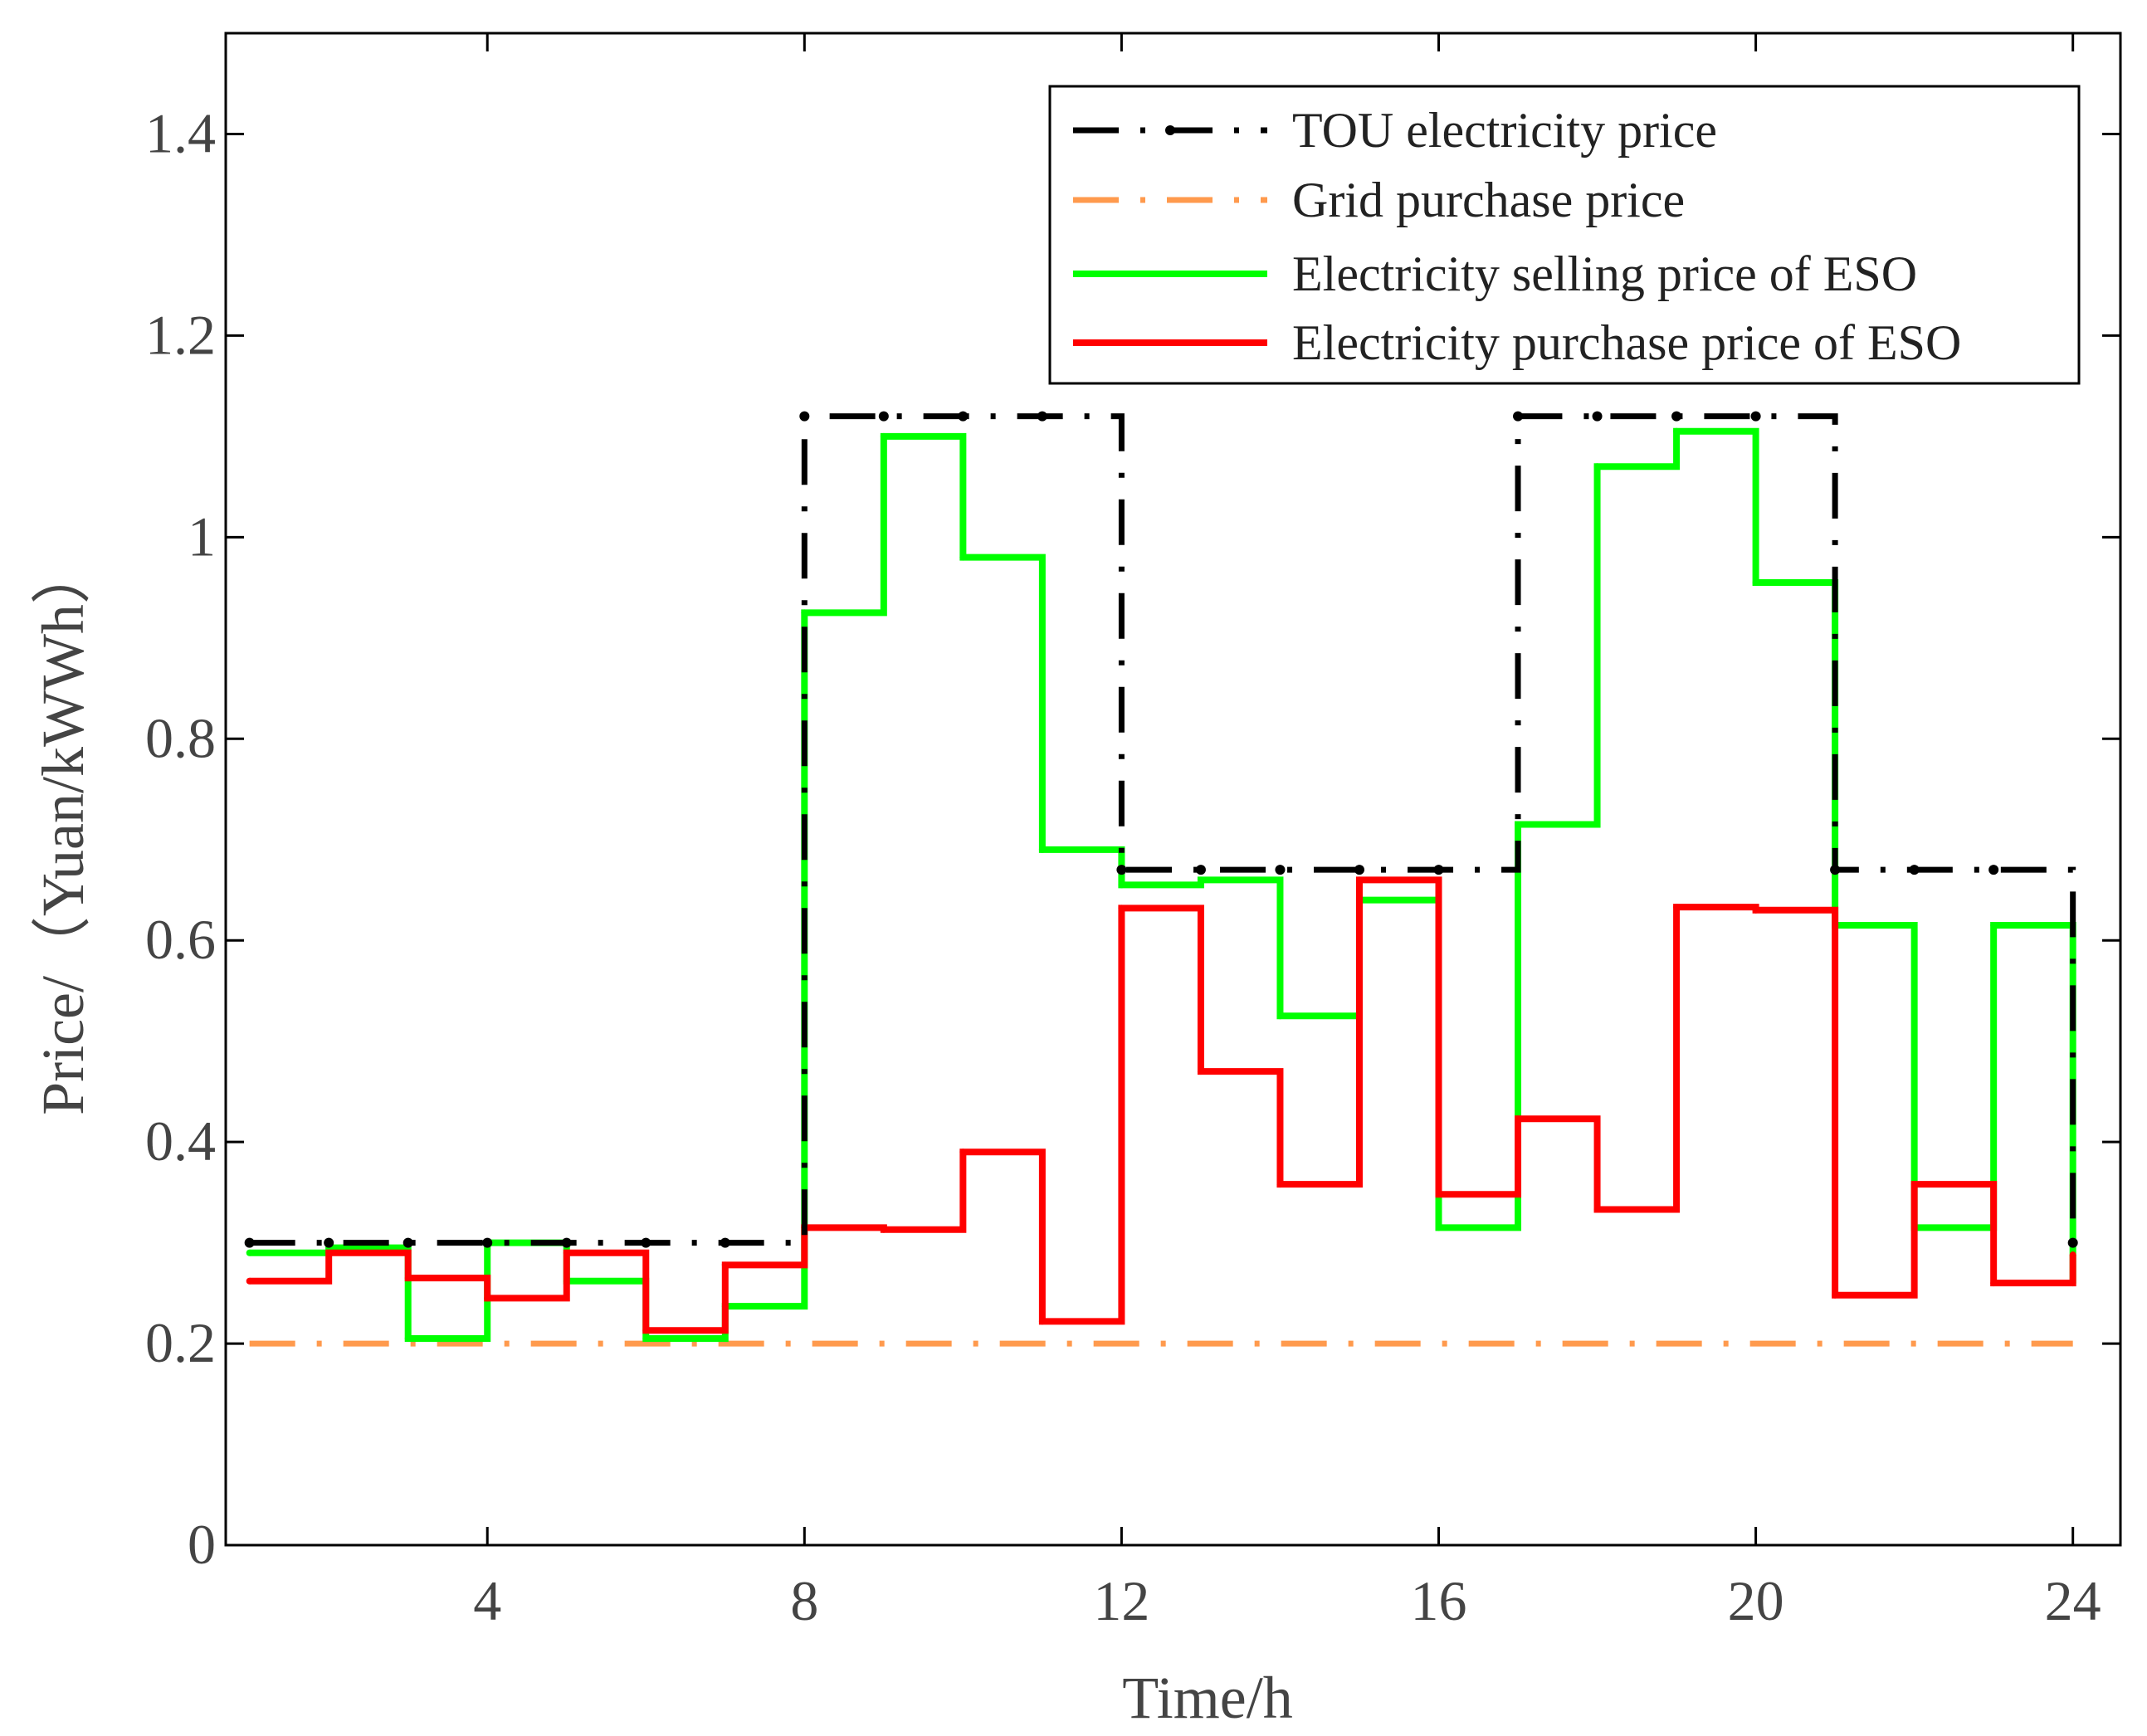 This screenshot has width=2147, height=1736. Describe the element at coordinates (63, 829) in the screenshot. I see `y-axis-title: Price/（Yuan/kWWh）` at that location.